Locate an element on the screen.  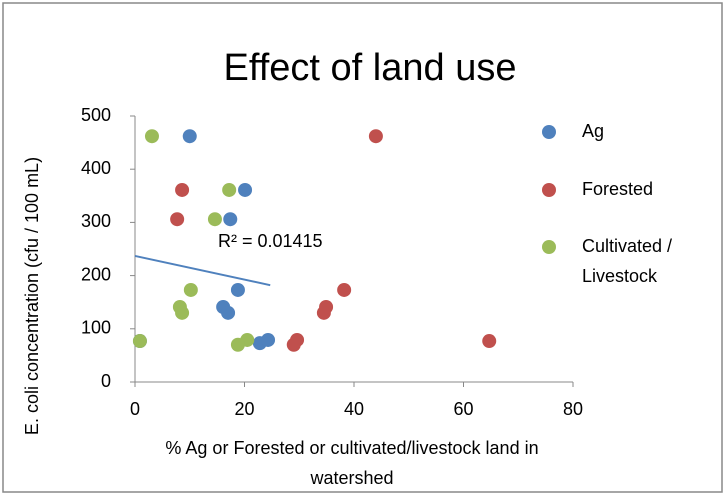
legend-label: Forested is located at coordinates (617, 189).